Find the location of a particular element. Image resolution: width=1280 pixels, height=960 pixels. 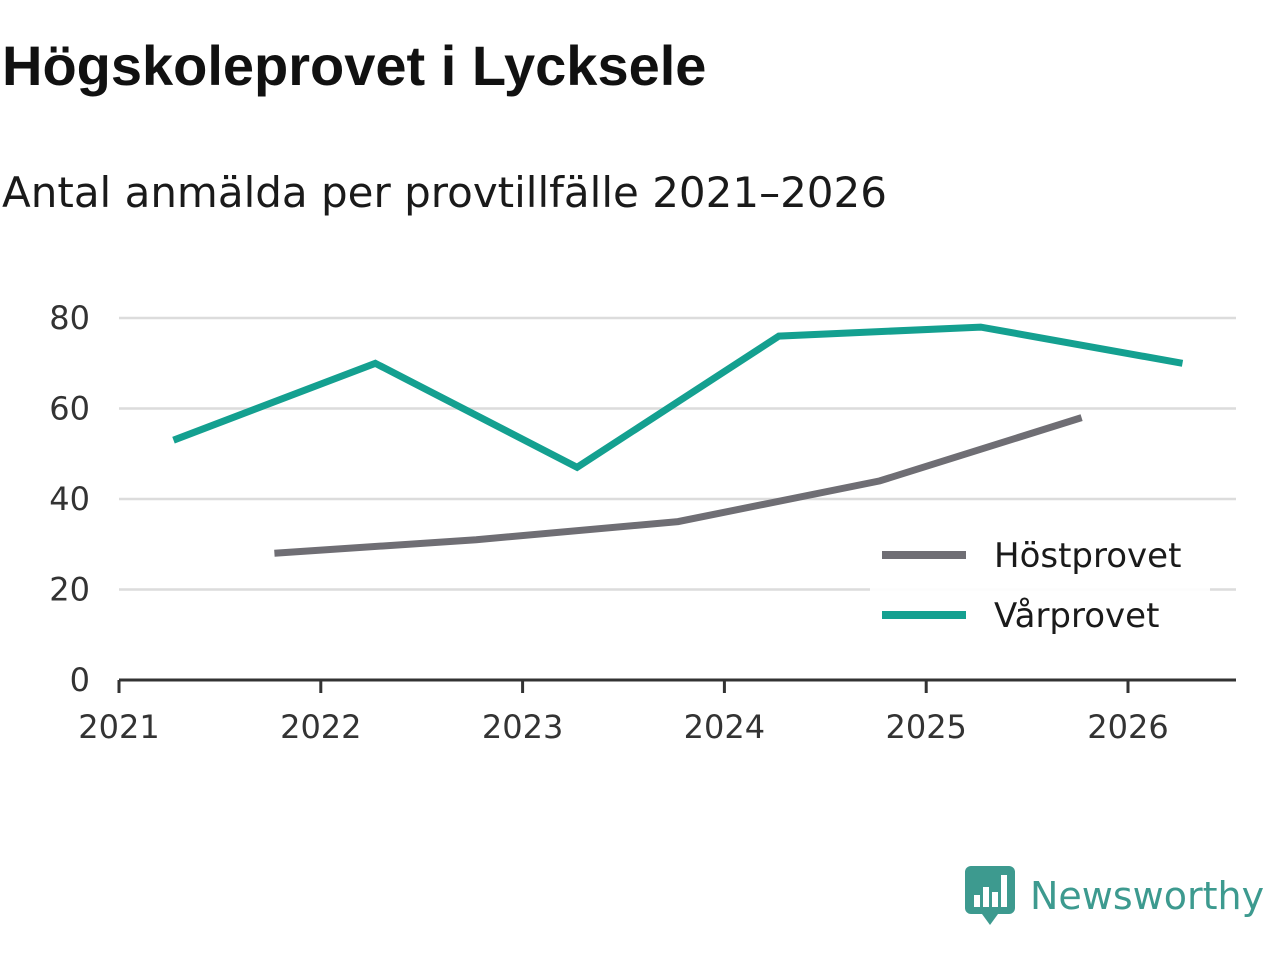

y-tick-label-80: 80 is located at coordinates (69, 318).